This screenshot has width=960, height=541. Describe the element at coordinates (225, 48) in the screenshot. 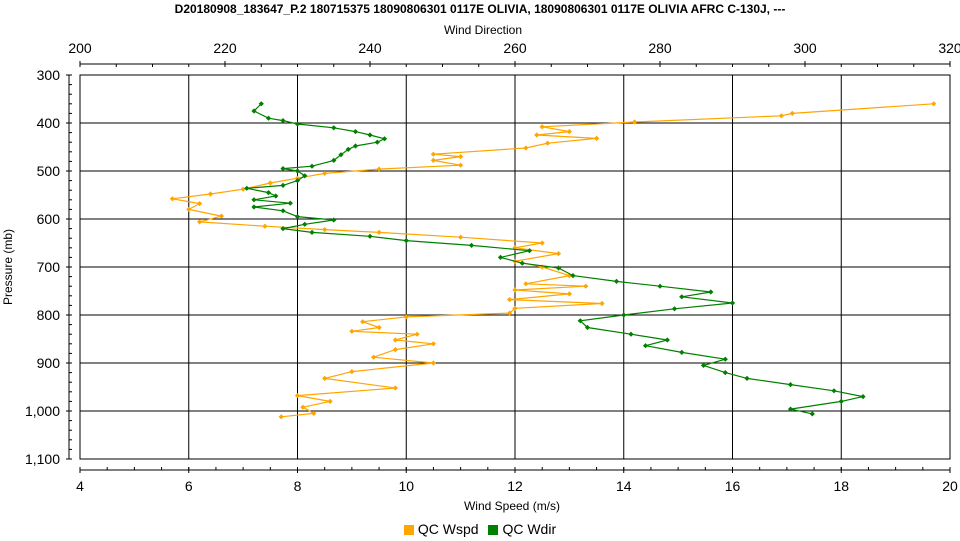

I see `top-tick-label: 220` at that location.